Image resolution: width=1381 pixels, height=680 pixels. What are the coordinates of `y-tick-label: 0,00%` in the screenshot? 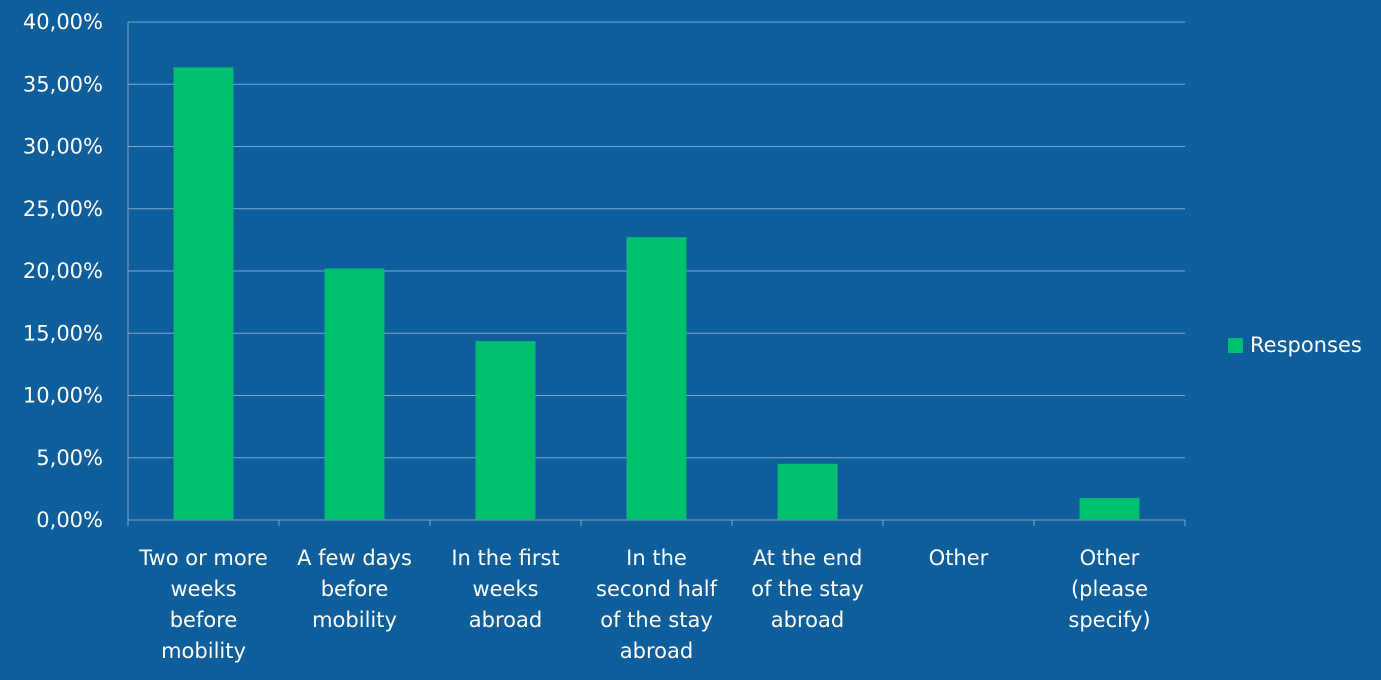 It's located at (69, 520).